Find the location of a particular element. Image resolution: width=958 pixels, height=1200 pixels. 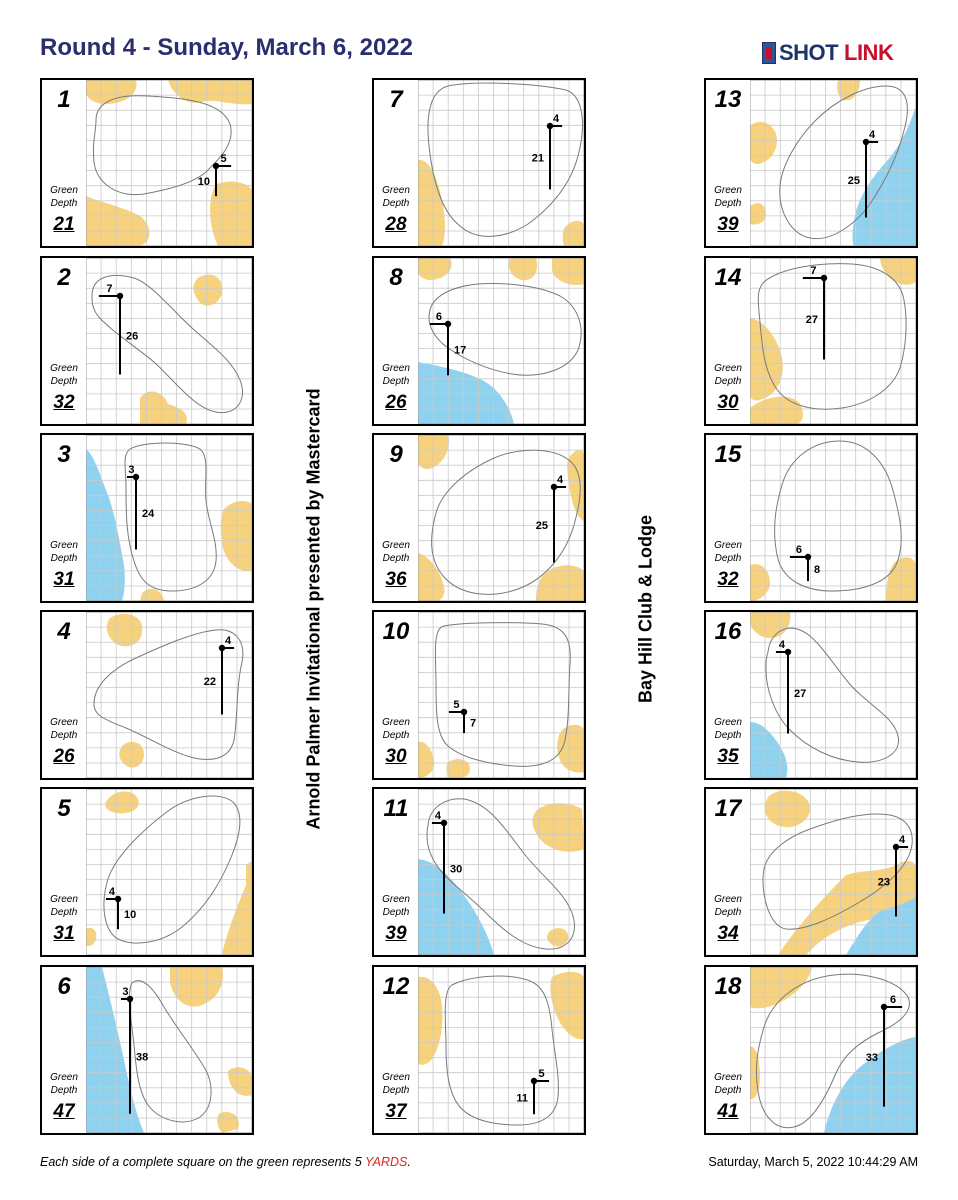

green-depth-value: 35 is located at coordinates (728, 756).